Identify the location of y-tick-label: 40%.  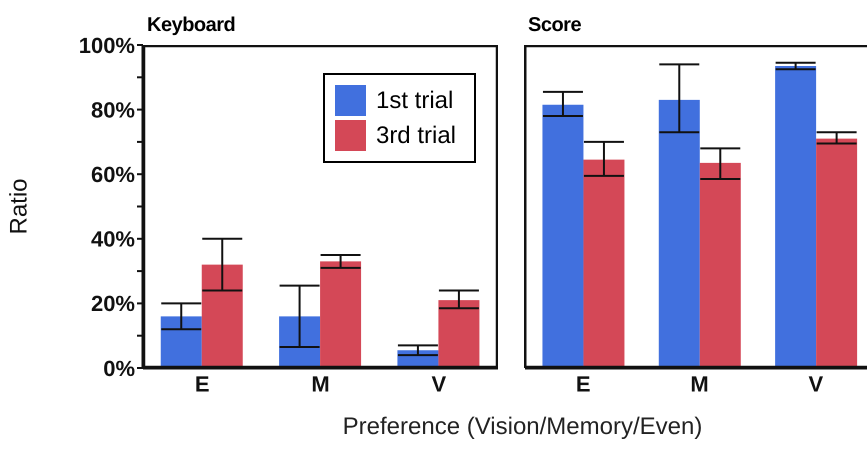
(112, 239).